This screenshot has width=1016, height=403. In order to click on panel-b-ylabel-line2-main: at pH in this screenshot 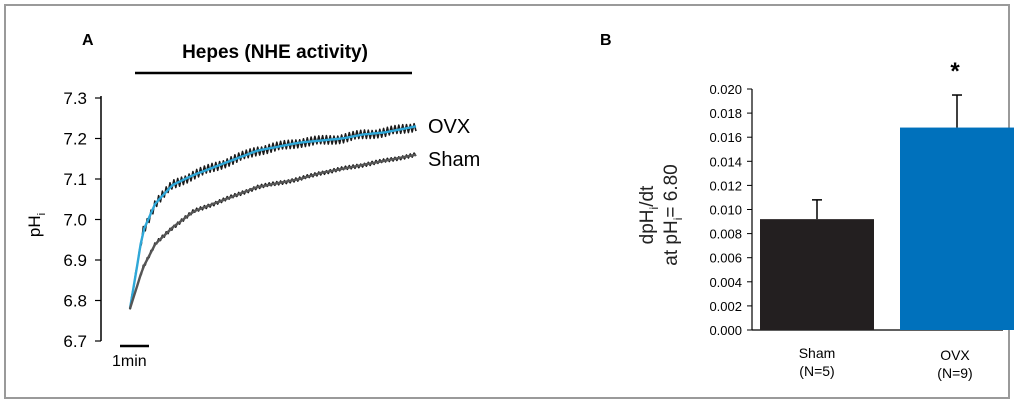, I will do `click(671, 242)`.